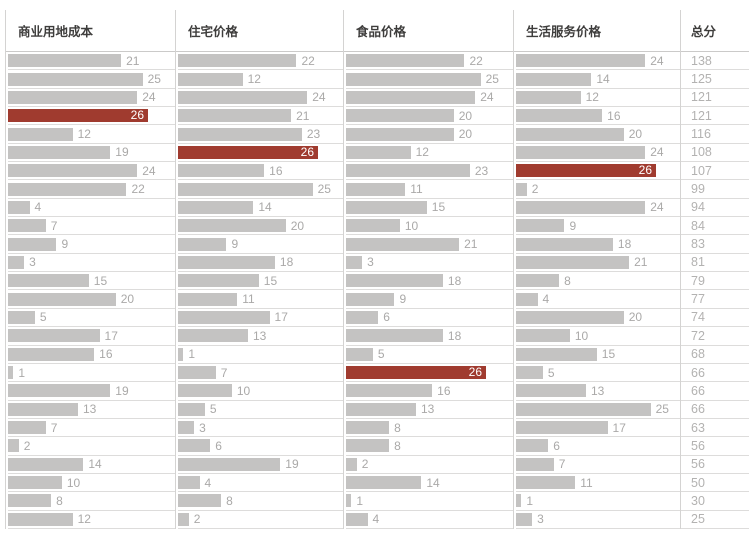 This screenshot has height=534, width=749. I want to click on bar-row: 21, so click(598, 263).